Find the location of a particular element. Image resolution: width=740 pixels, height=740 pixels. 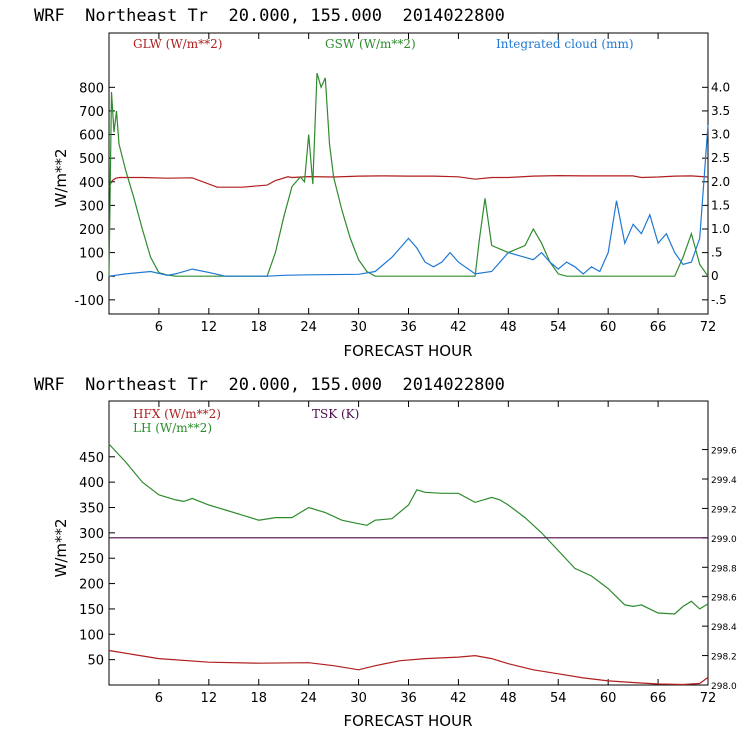

y-tick-label: 250 is located at coordinates (91, 559).